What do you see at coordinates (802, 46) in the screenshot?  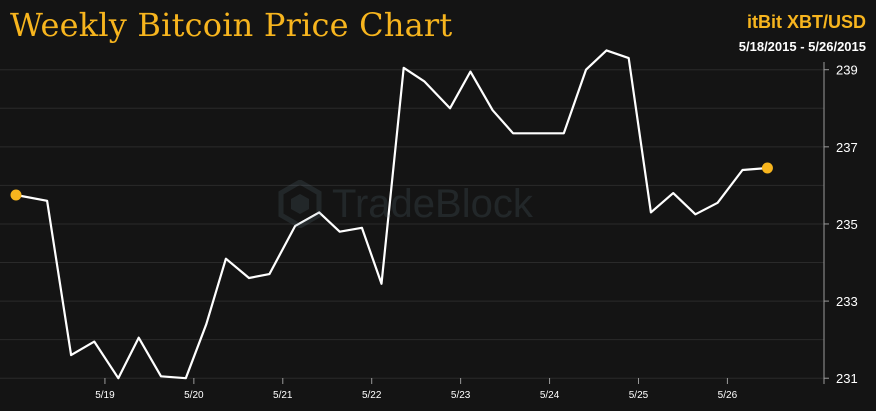 I see `date-range: 5/18/2015 - 5/26/2015` at bounding box center [802, 46].